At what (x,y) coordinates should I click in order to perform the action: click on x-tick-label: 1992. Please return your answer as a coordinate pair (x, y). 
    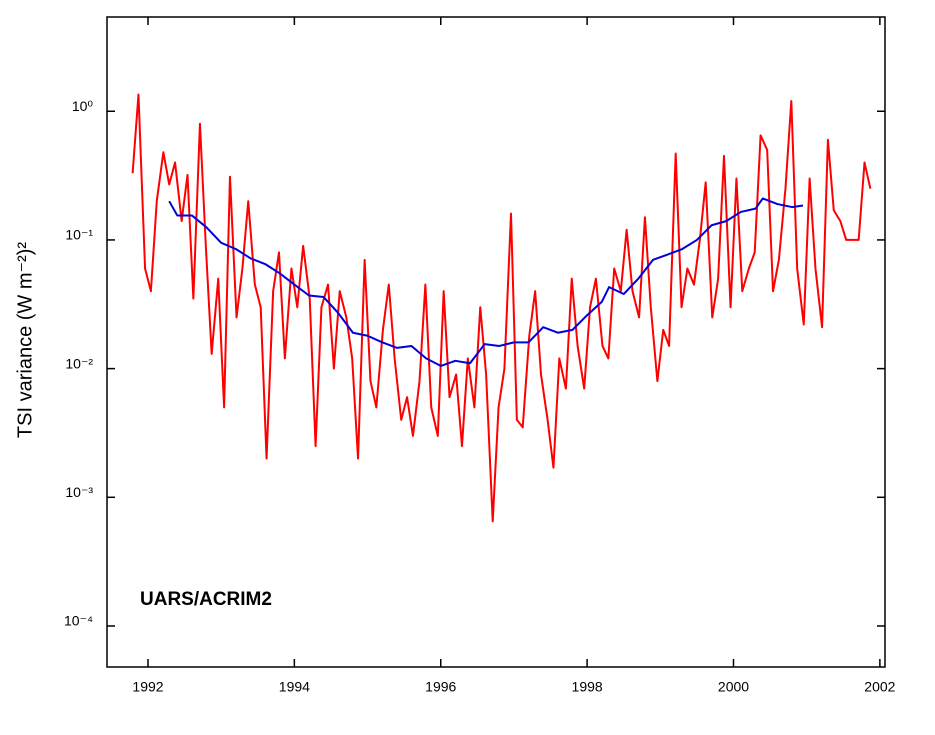
    Looking at the image, I should click on (147, 687).